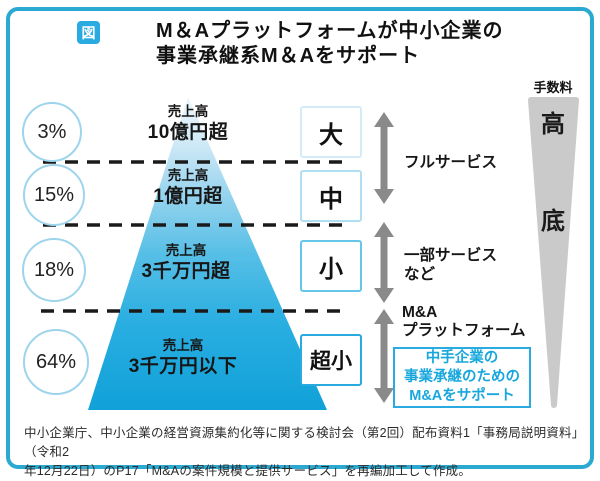  I want to click on service-label-partial: 一部サービス など, so click(450, 265).